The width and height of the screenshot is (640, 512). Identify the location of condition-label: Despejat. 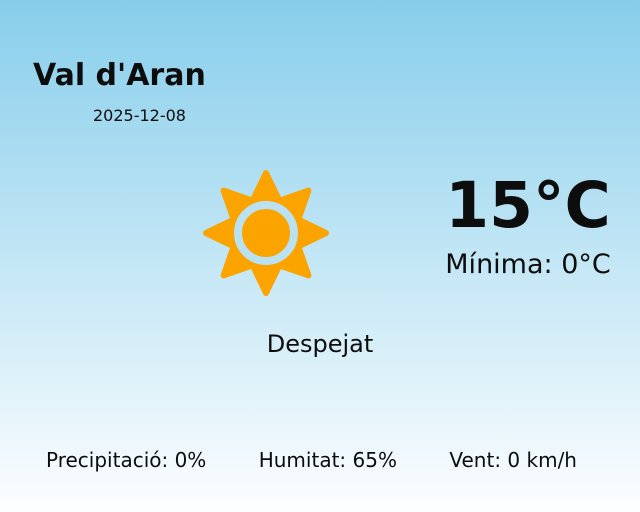
(320, 344).